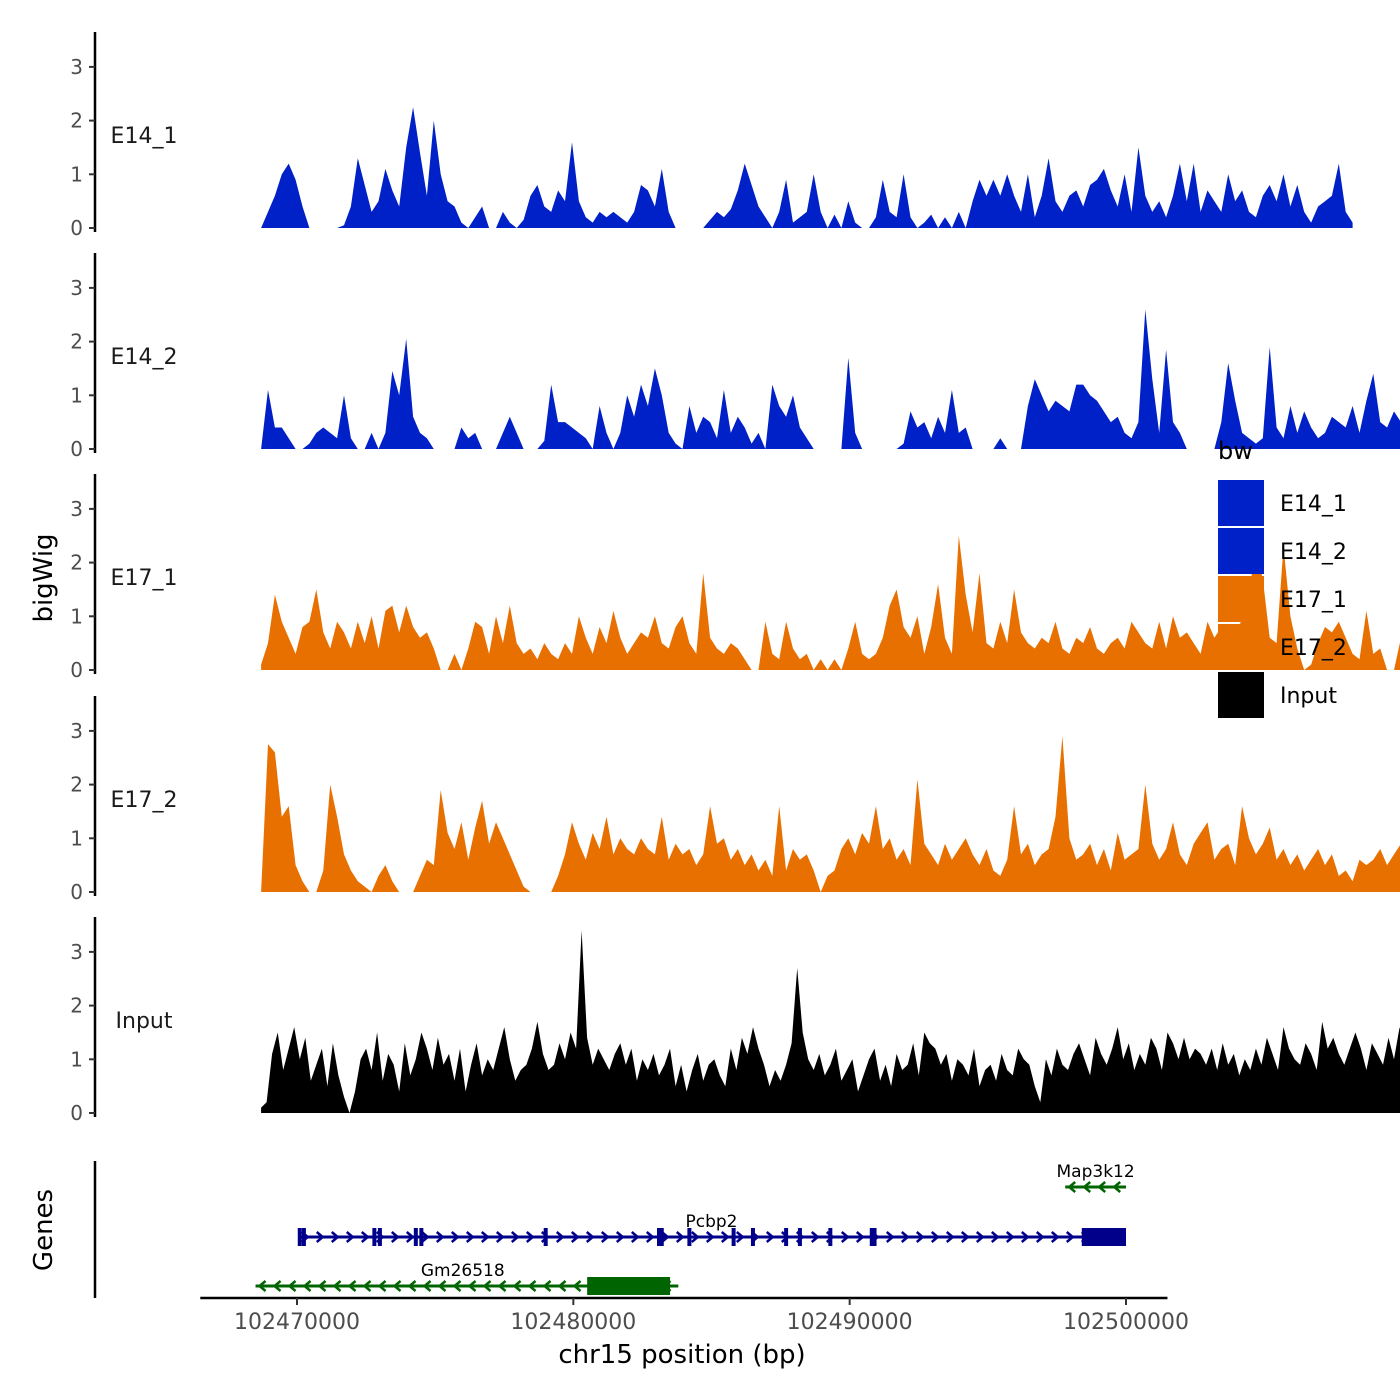  What do you see at coordinates (144, 800) in the screenshot?
I see `track-label: E17_2` at bounding box center [144, 800].